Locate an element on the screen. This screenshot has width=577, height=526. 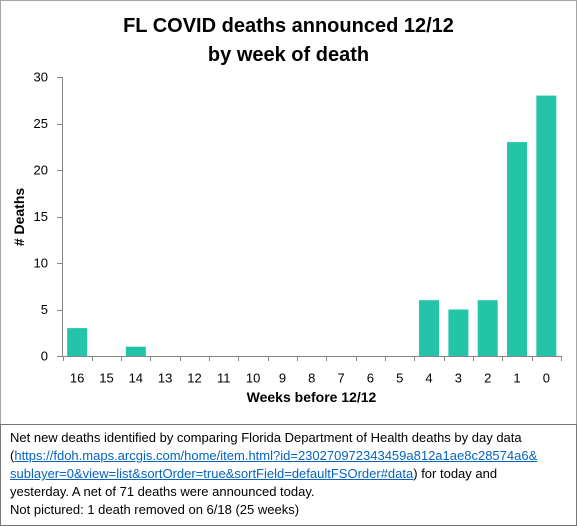
x-tick-label-14: 14 is located at coordinates (136, 378).